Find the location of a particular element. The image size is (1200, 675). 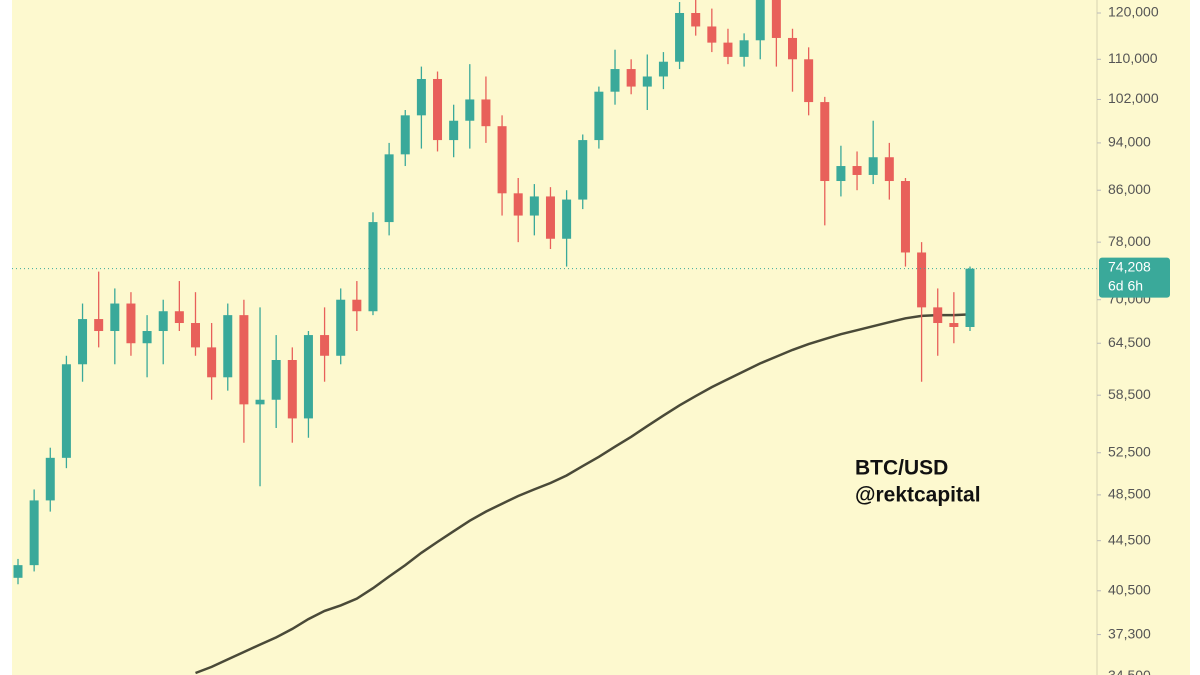

y-tick-label: 37,300 is located at coordinates (1129, 633).